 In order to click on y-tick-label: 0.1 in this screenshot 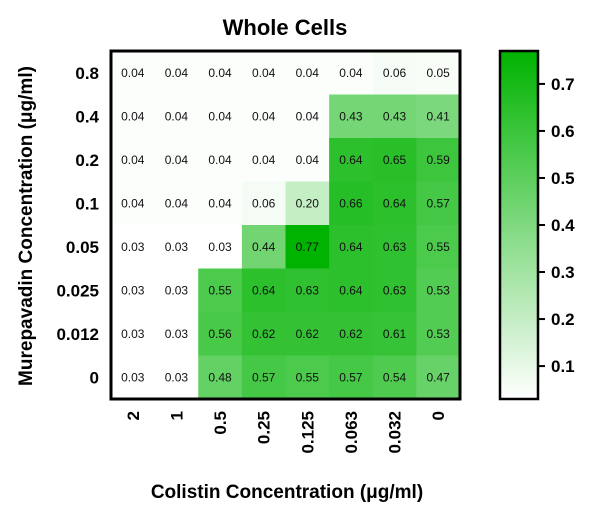, I will do `click(87, 203)`.